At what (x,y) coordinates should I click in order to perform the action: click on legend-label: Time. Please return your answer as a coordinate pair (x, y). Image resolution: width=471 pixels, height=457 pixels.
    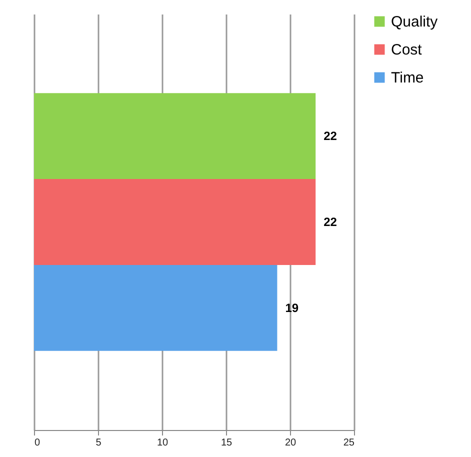
    Looking at the image, I should click on (407, 78).